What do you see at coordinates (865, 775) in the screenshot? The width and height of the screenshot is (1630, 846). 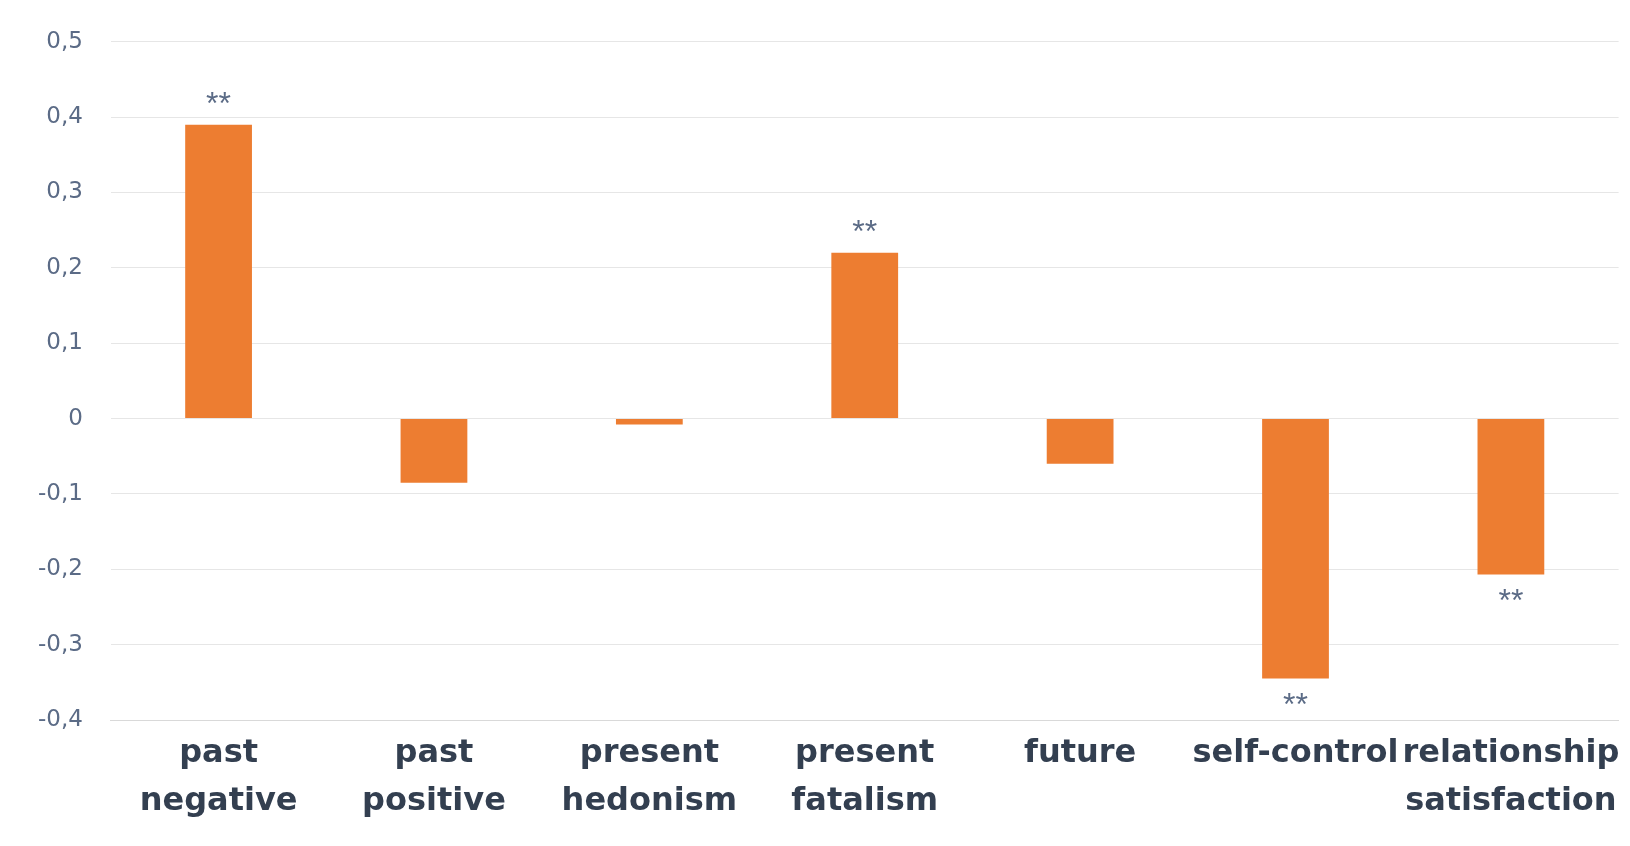 I see `x-tick-label: present fatalism` at bounding box center [865, 775].